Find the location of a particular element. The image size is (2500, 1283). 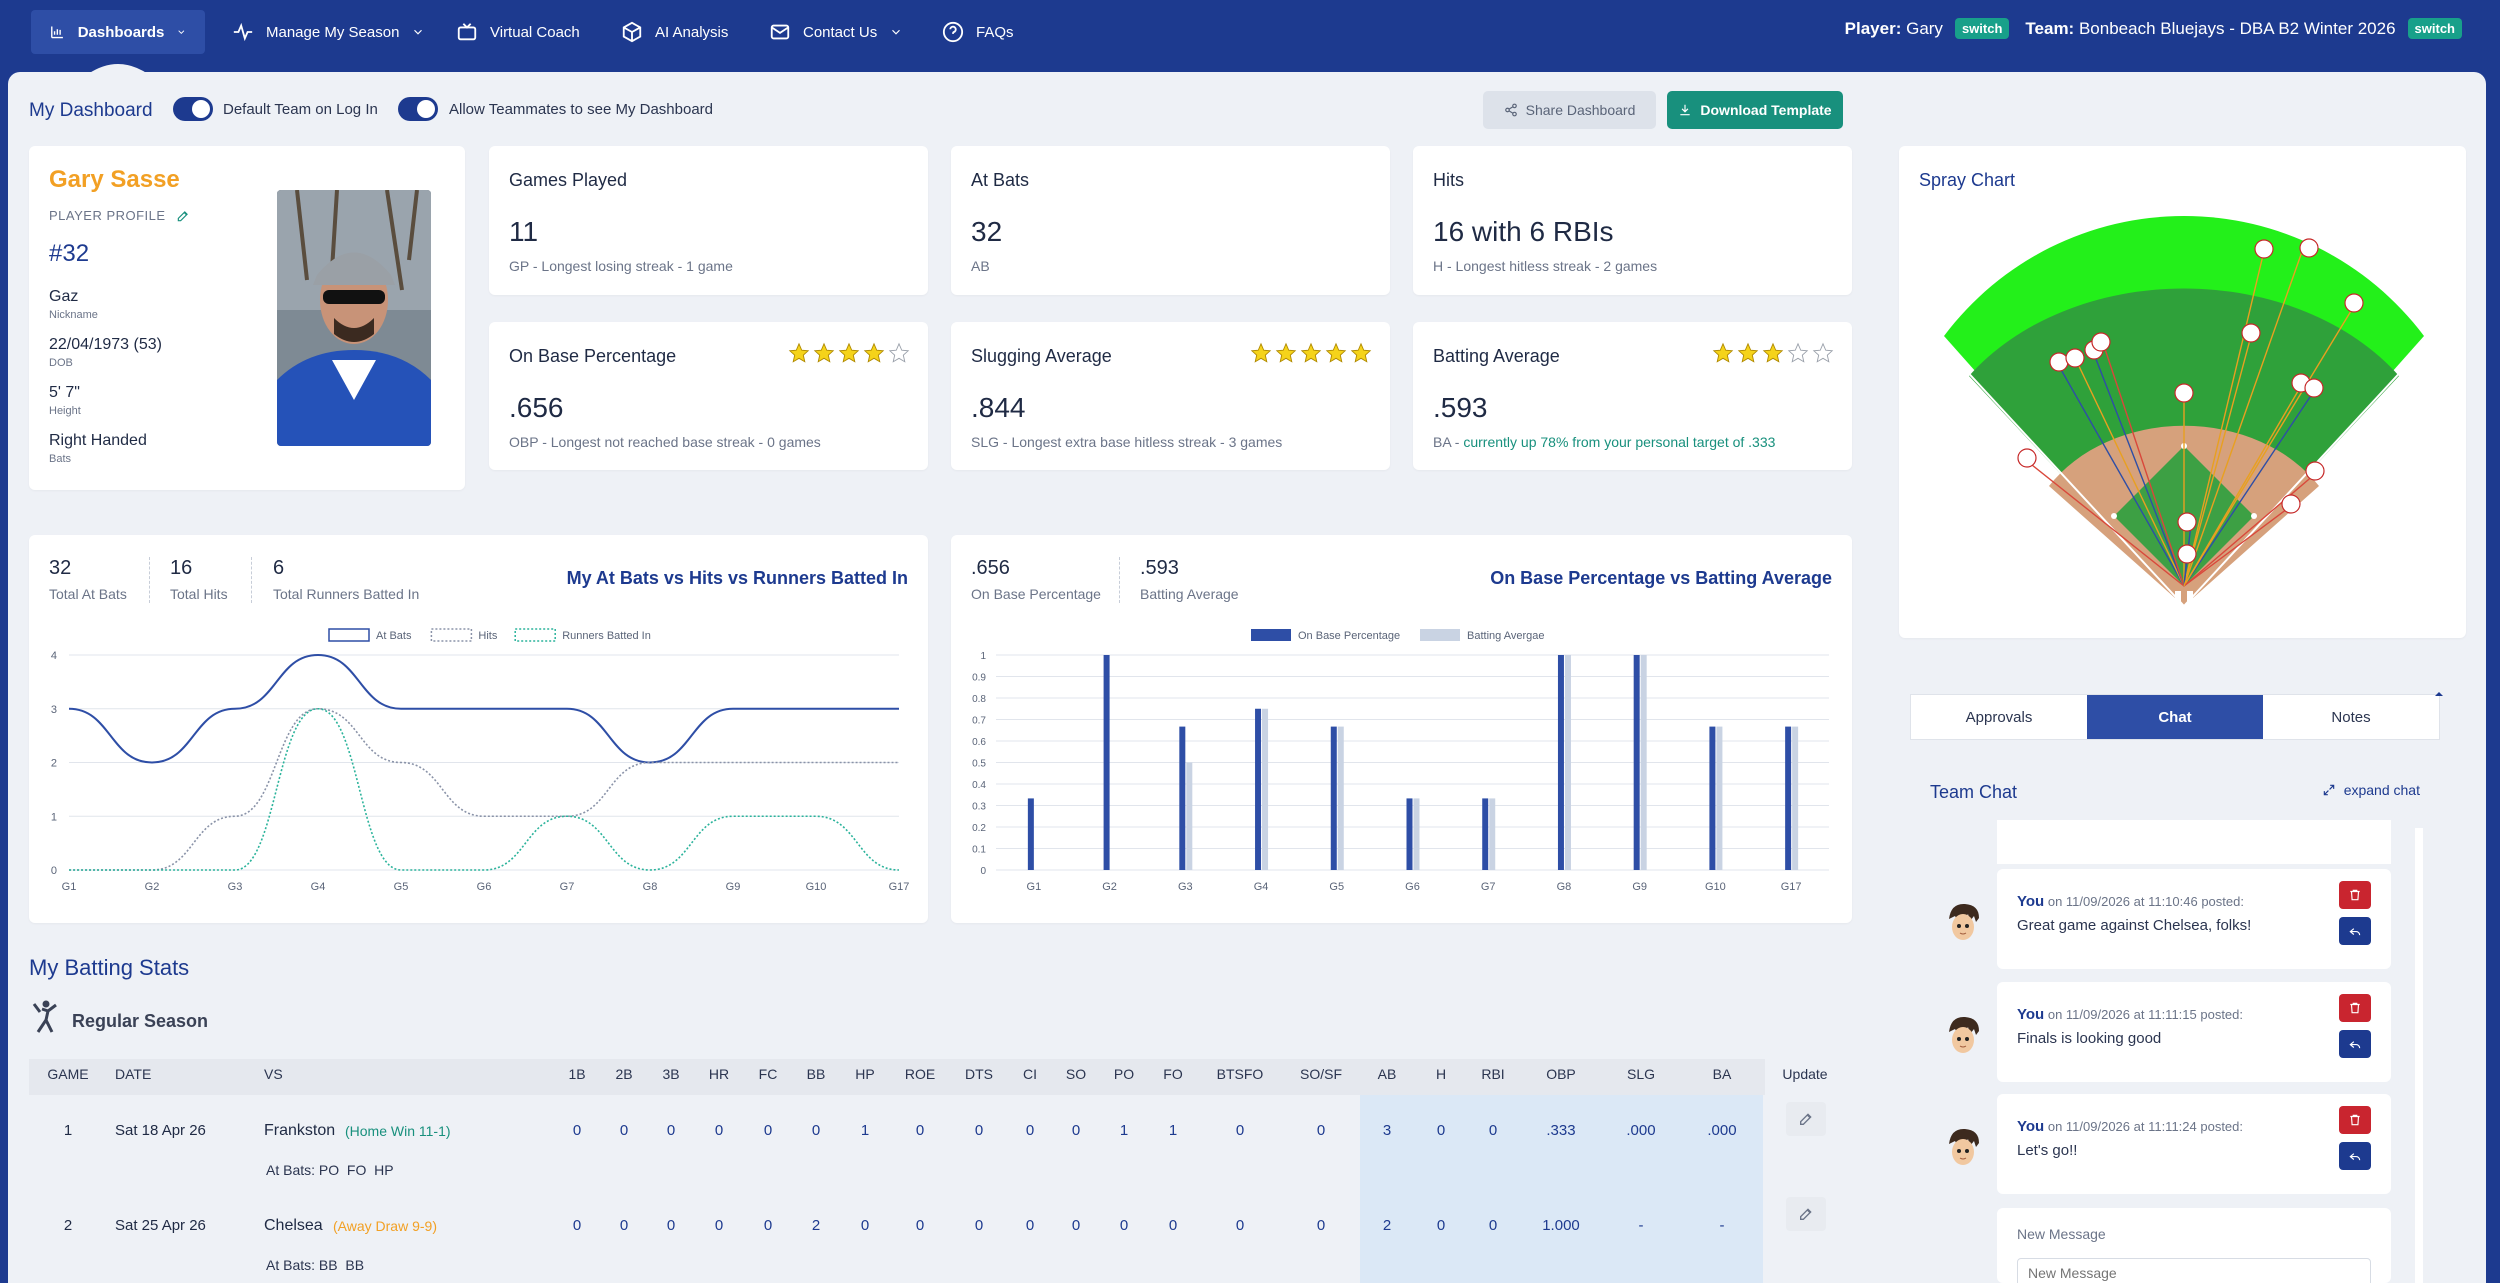

share-label: Share Dashboard is located at coordinates (1580, 110).